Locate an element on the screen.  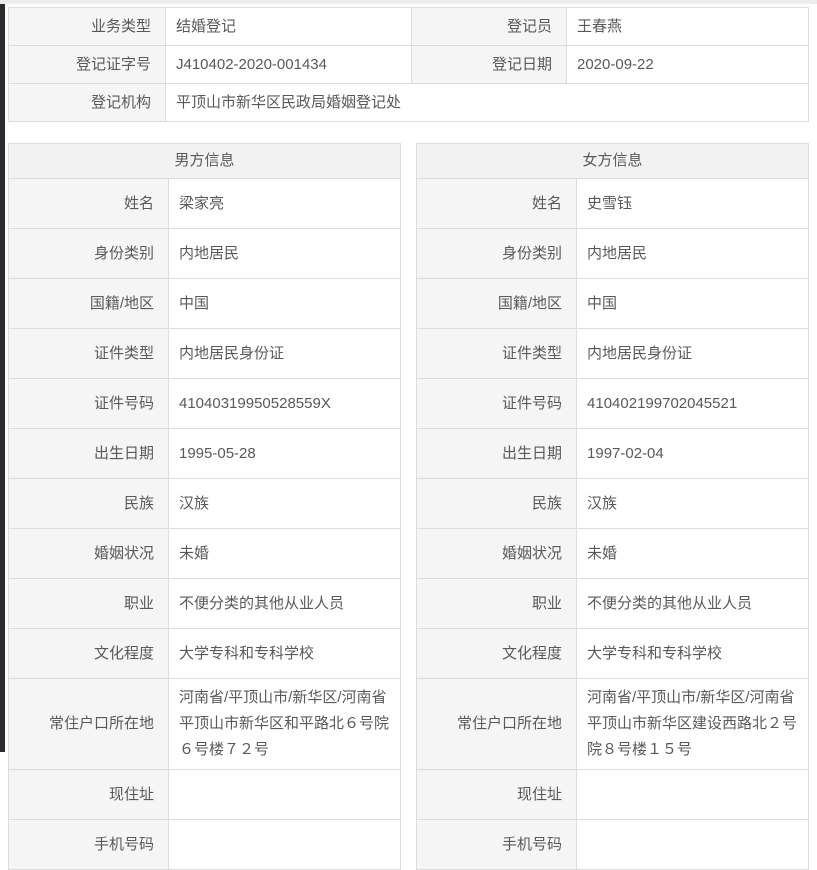
field-value: 1995-05-28 is located at coordinates (284, 453).